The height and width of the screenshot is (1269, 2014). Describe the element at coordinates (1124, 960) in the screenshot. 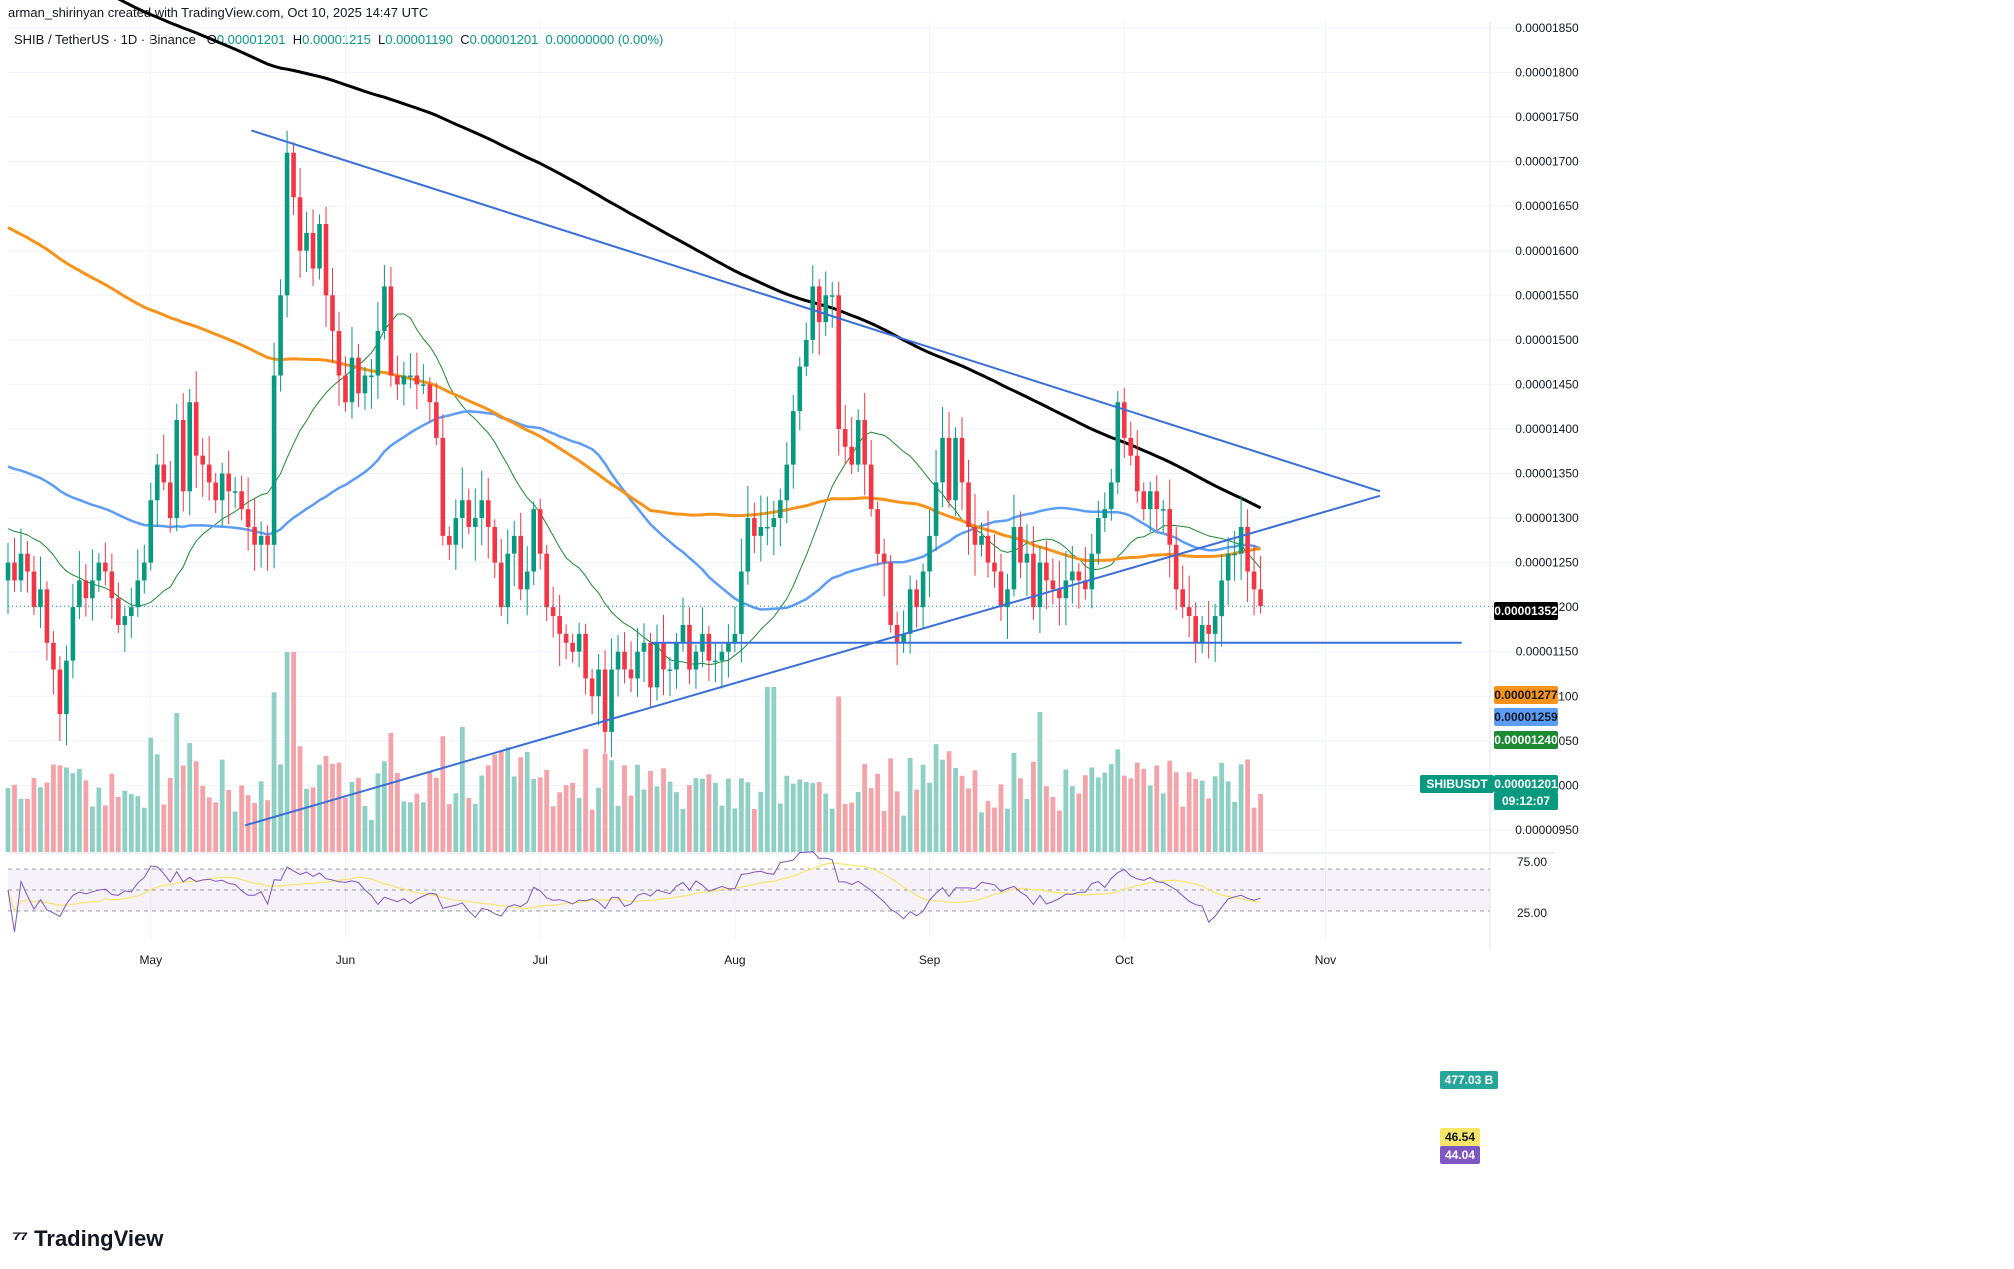

I see `time-tick-label: Oct` at that location.